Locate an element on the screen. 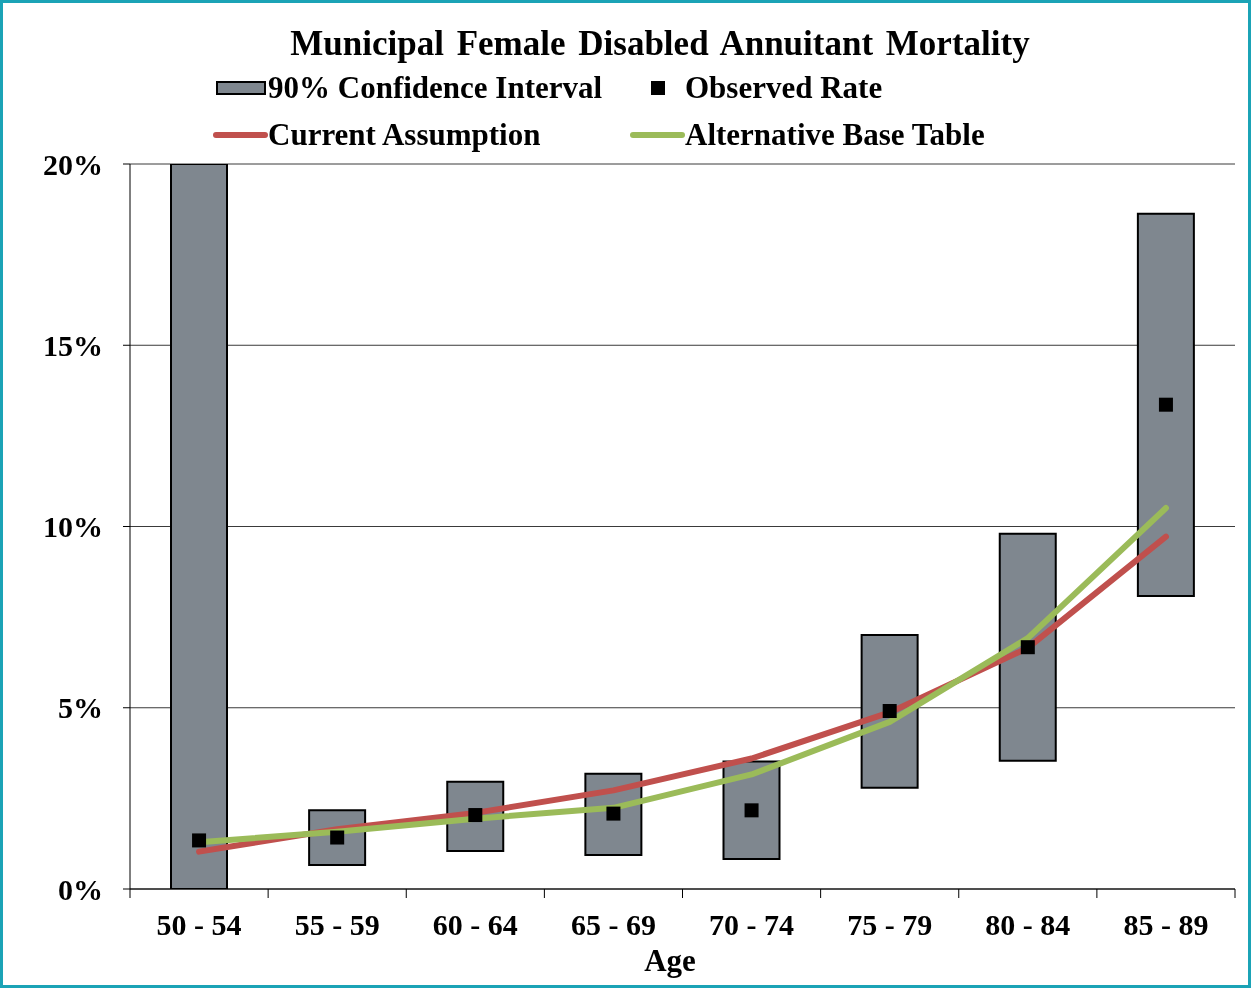 The height and width of the screenshot is (988, 1251). y-tick-label: 10% is located at coordinates (73, 527).